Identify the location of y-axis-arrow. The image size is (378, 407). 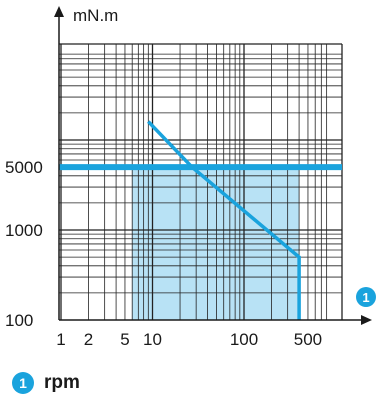
(59, 11).